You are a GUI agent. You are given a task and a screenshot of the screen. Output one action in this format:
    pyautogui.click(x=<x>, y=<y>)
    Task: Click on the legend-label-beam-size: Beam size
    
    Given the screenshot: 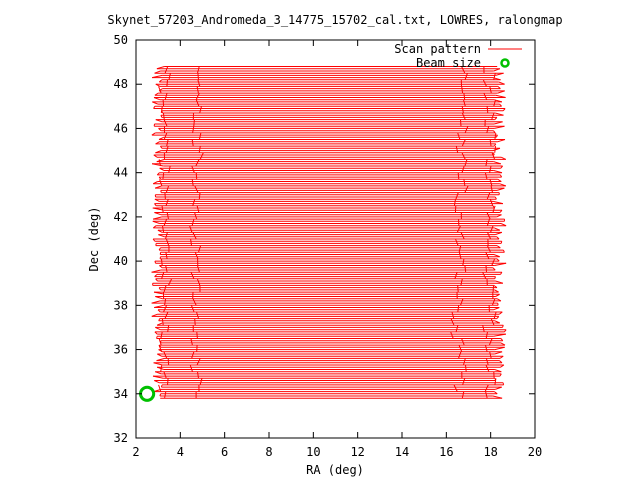 What is the action you would take?
    pyautogui.click(x=448, y=63)
    